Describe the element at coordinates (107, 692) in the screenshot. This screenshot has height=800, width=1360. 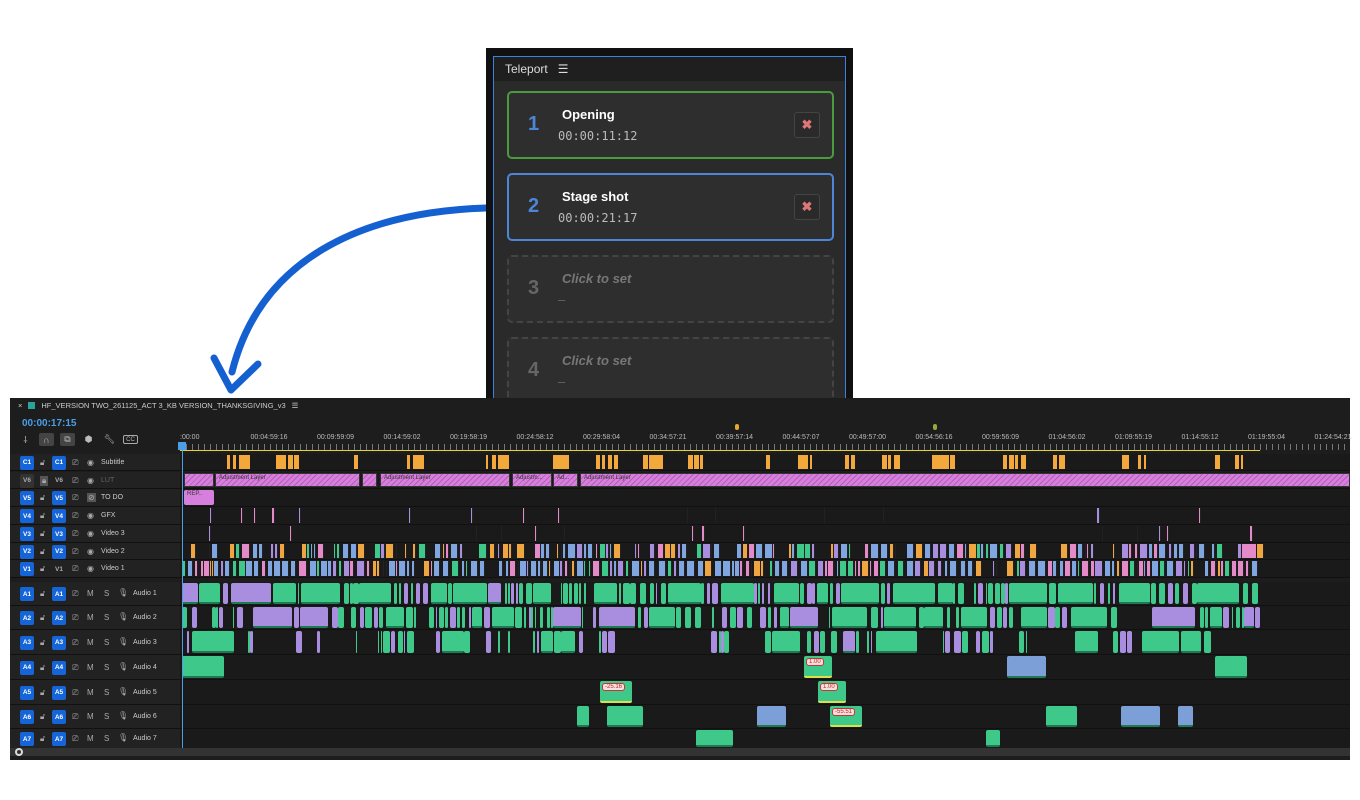
I see `solo-button: S` at that location.